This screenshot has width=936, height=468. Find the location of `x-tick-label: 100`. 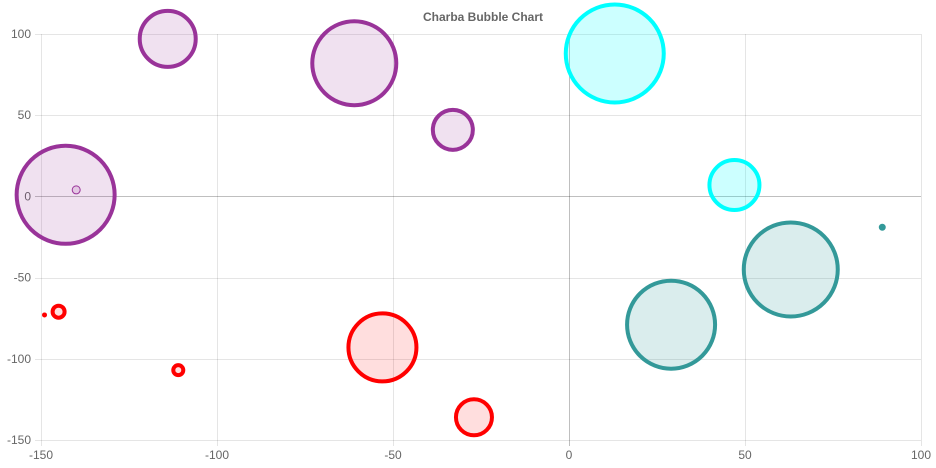

x-tick-label: 100 is located at coordinates (921, 455).